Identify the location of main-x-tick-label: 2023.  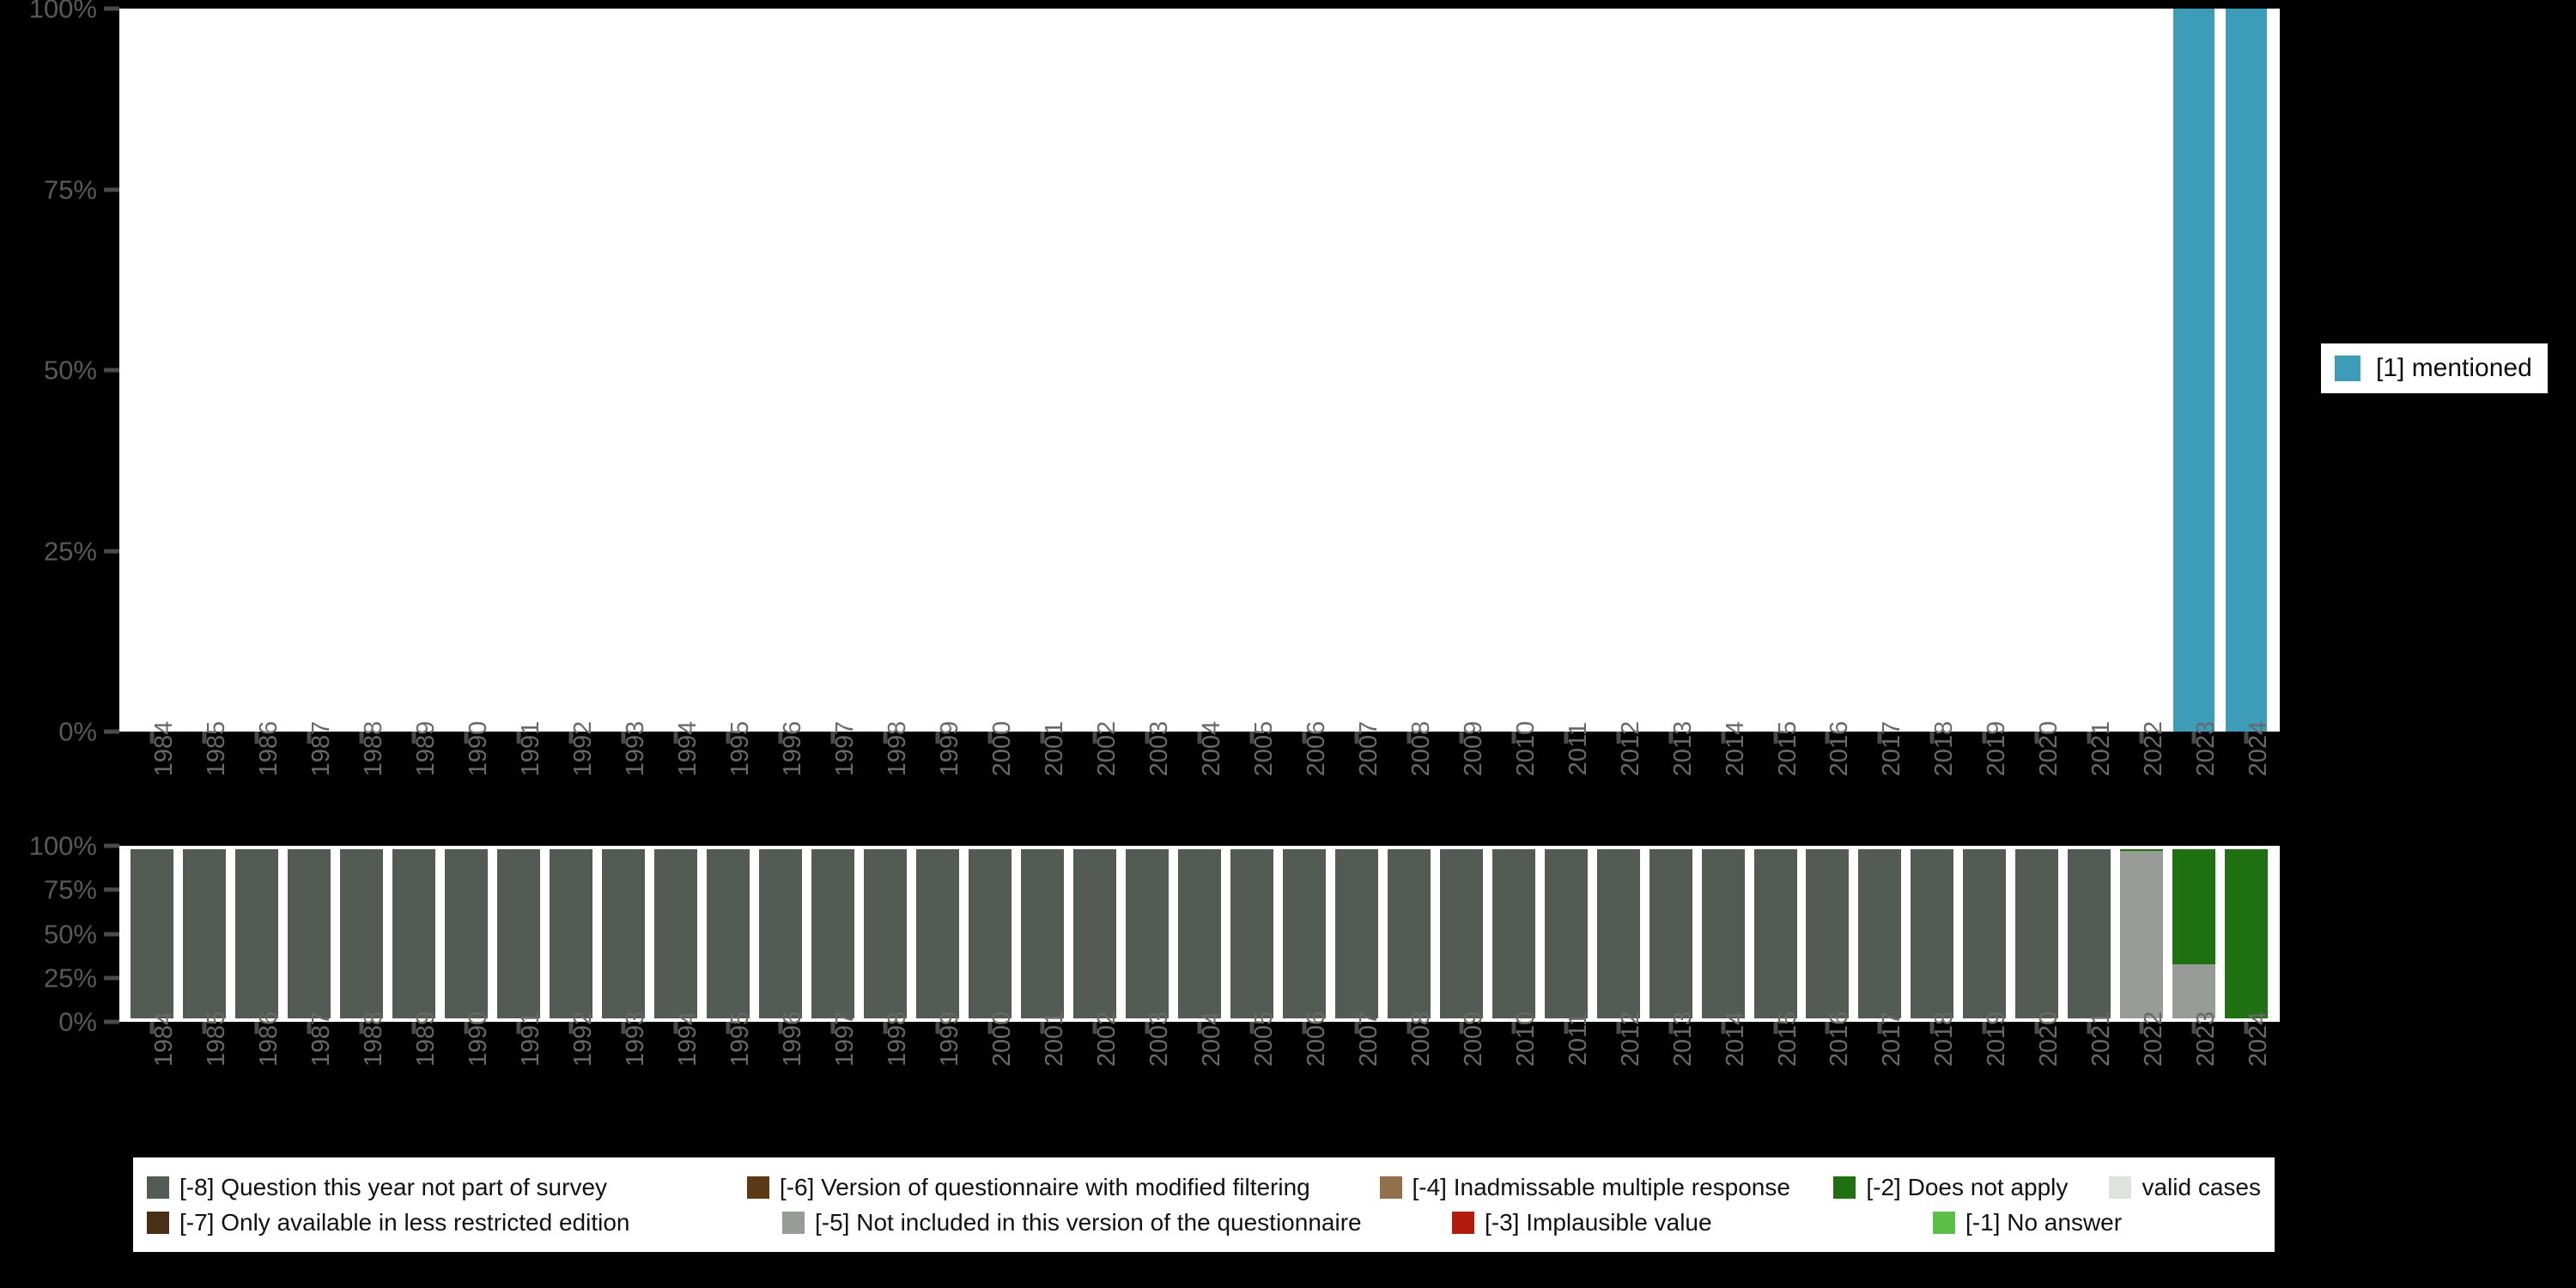
(2207, 748).